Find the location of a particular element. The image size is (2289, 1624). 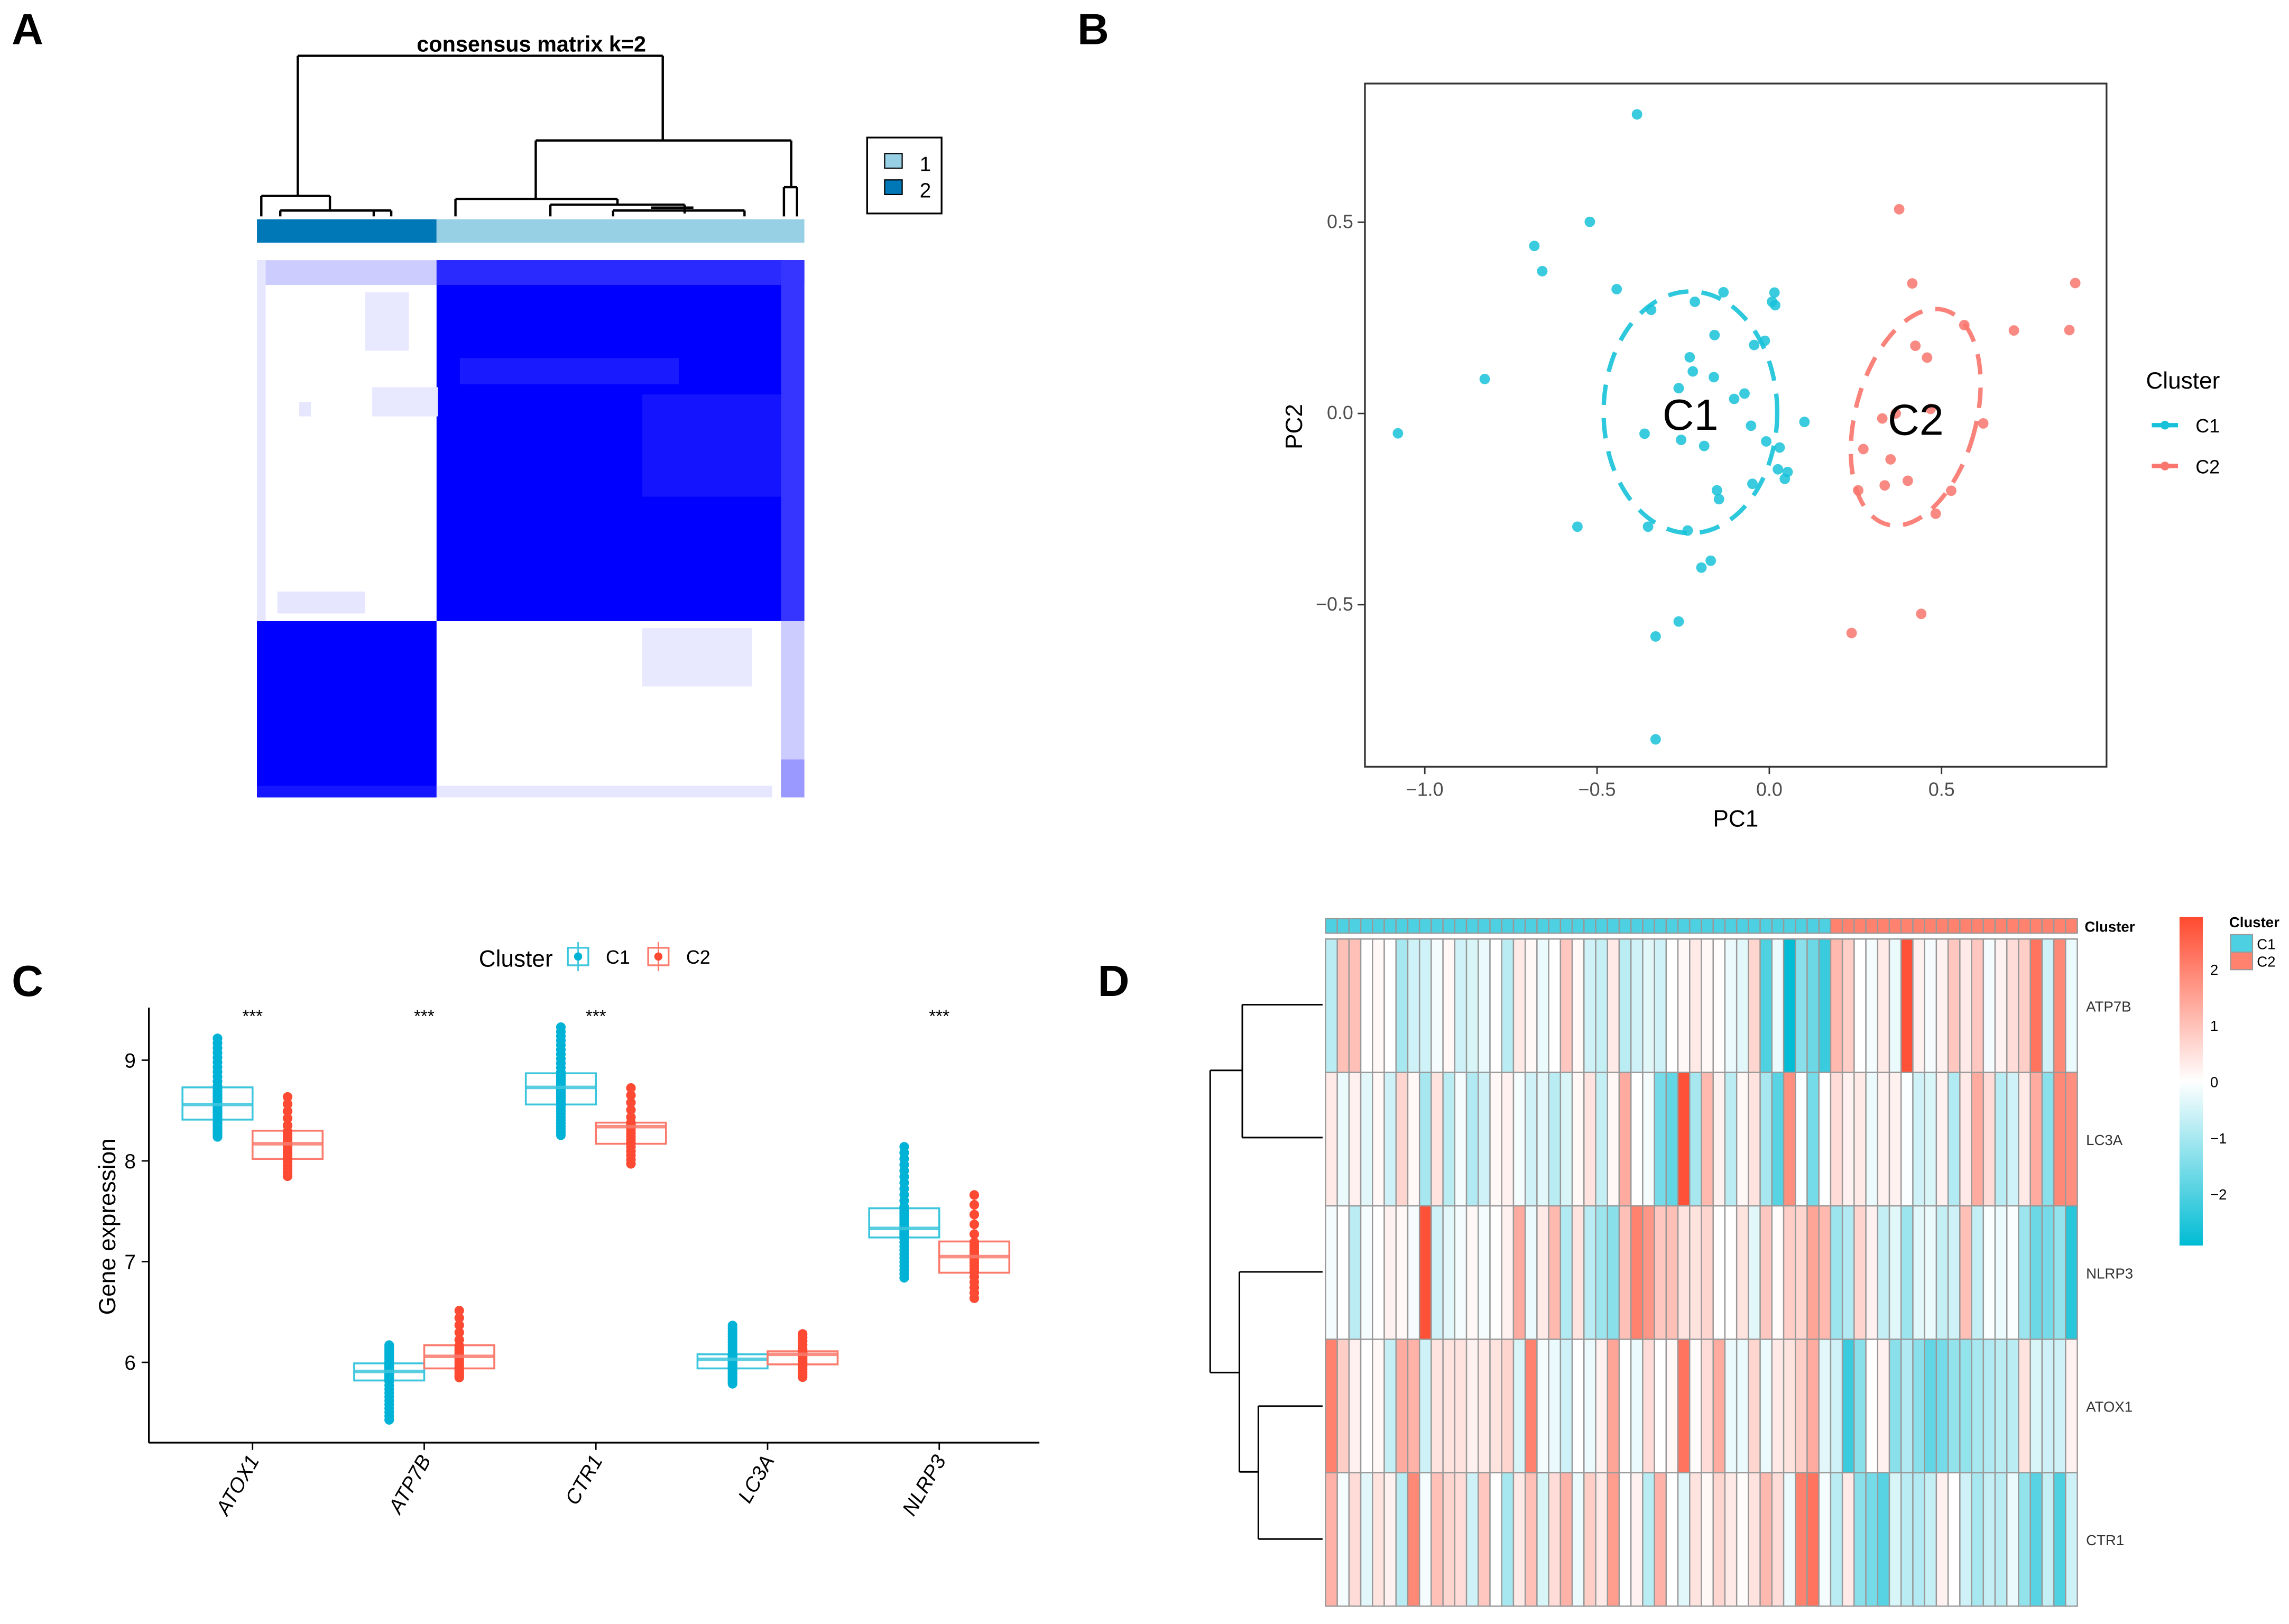

legend-label-2: 2 is located at coordinates (926, 191).